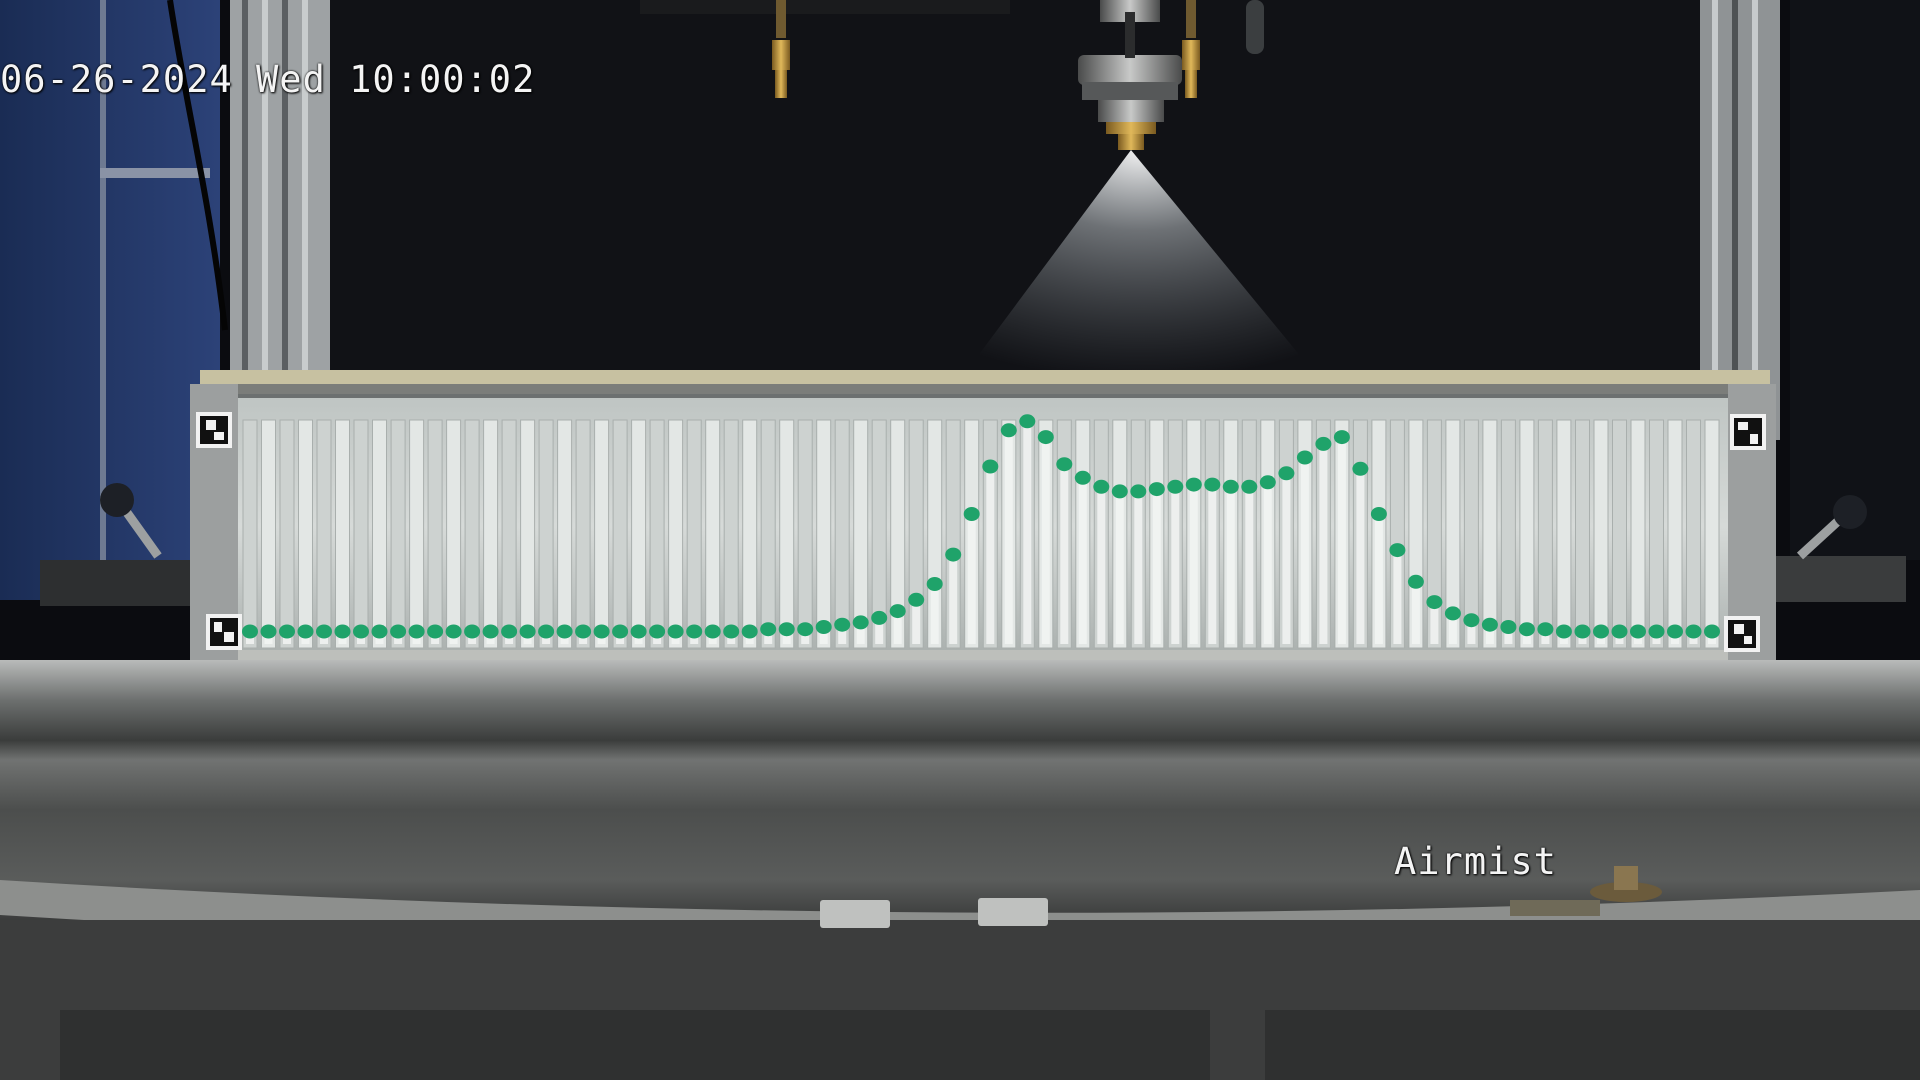 Image resolution: width=1920 pixels, height=1080 pixels. What do you see at coordinates (781, 49) in the screenshot?
I see `brass-fitting-left` at bounding box center [781, 49].